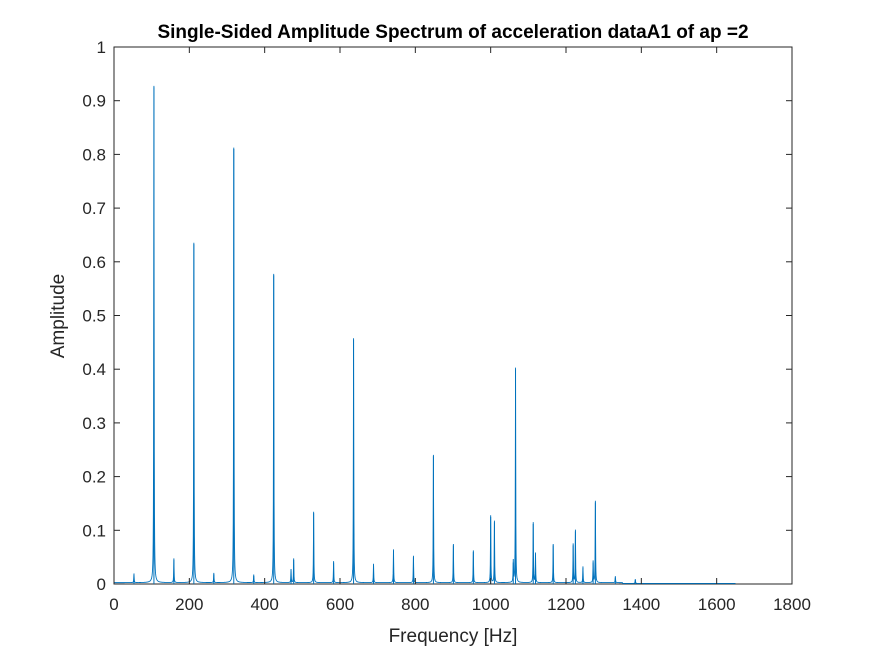 Image resolution: width=875 pixels, height=656 pixels. Describe the element at coordinates (94, 530) in the screenshot. I see `y-tick-label: 0.1` at that location.